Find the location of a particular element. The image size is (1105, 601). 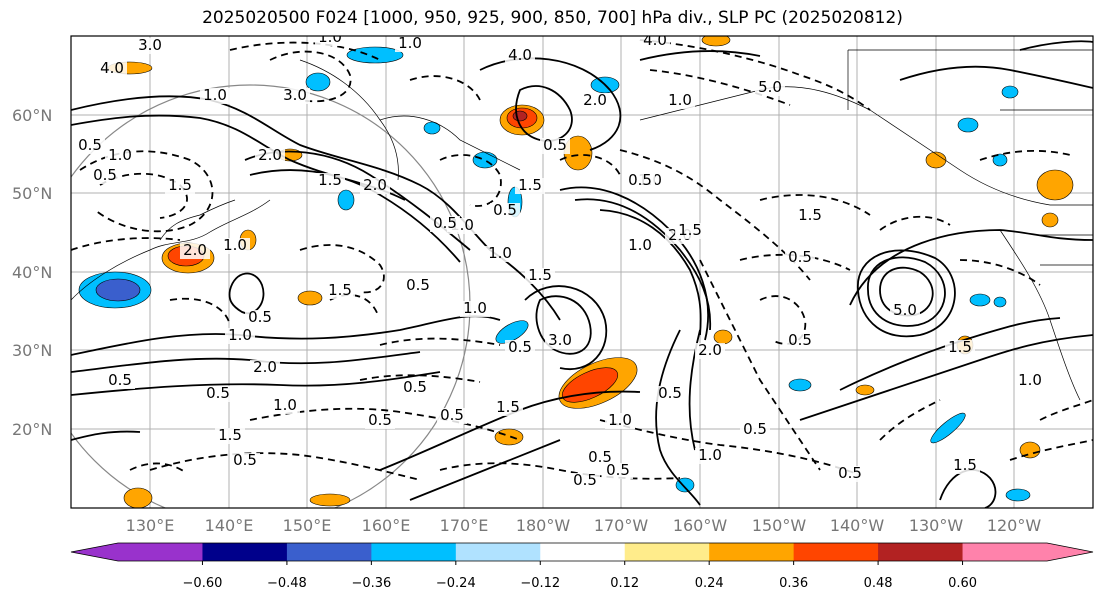

lon-label: 140°E is located at coordinates (229, 525).